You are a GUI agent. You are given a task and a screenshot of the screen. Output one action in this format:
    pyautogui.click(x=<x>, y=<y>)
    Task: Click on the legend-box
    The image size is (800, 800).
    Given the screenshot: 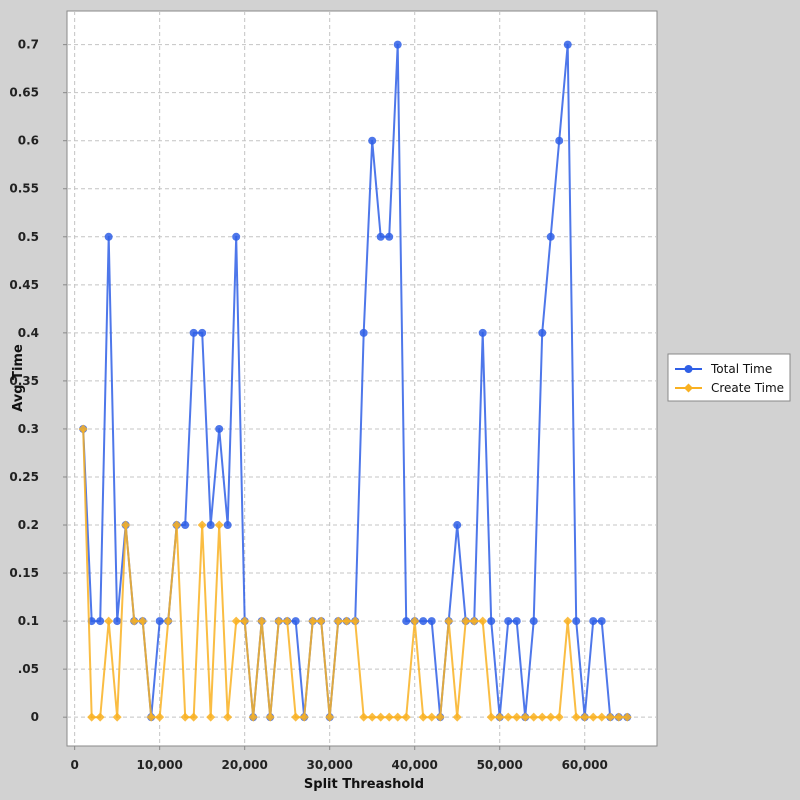 What is the action you would take?
    pyautogui.click(x=729, y=377)
    